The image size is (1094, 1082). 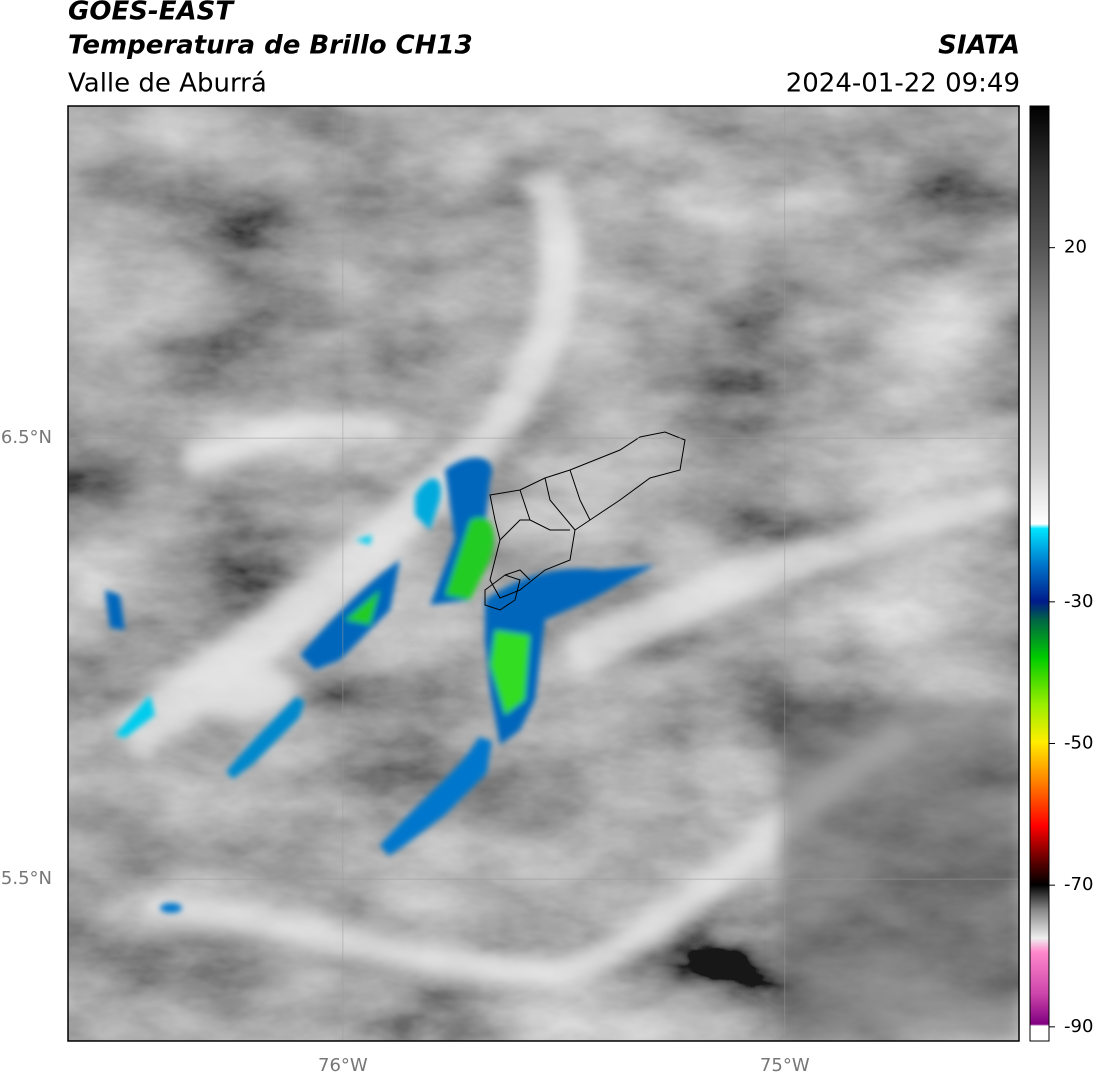 I want to click on product: Temperatura de Brillo CH13, so click(x=270, y=46).